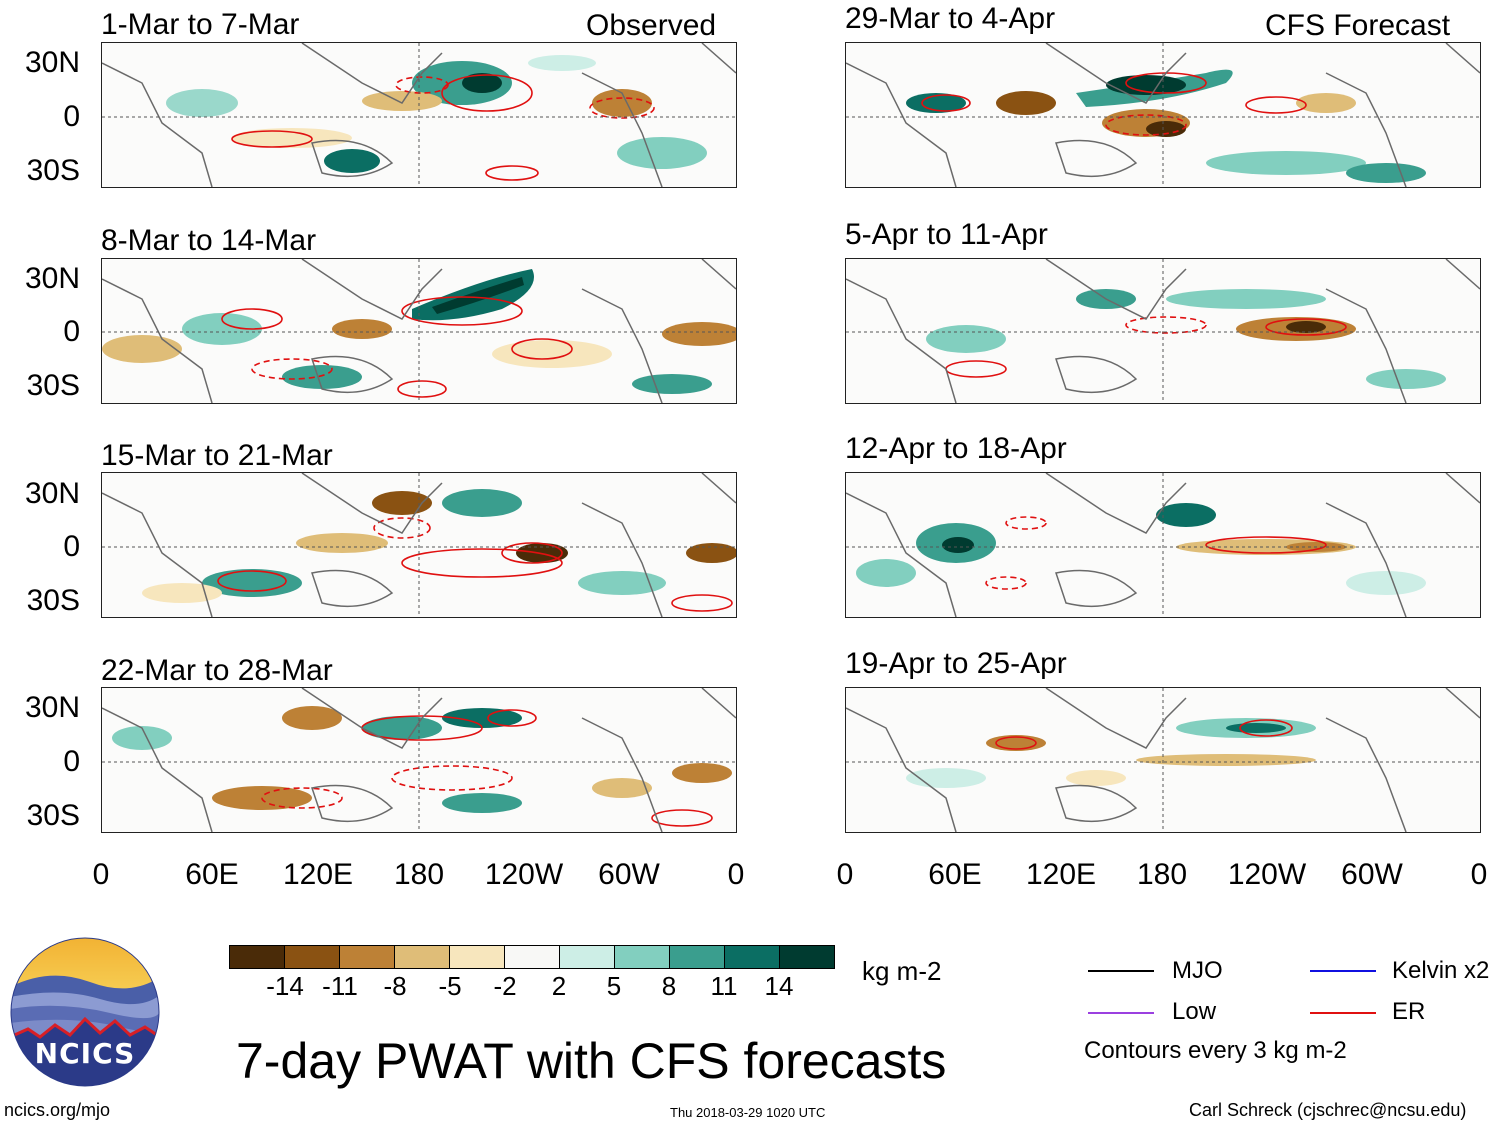 This screenshot has width=1510, height=1127. Describe the element at coordinates (209, 240) in the screenshot. I see `panel-title-left-2: 8-Mar to 14-Mar` at that location.